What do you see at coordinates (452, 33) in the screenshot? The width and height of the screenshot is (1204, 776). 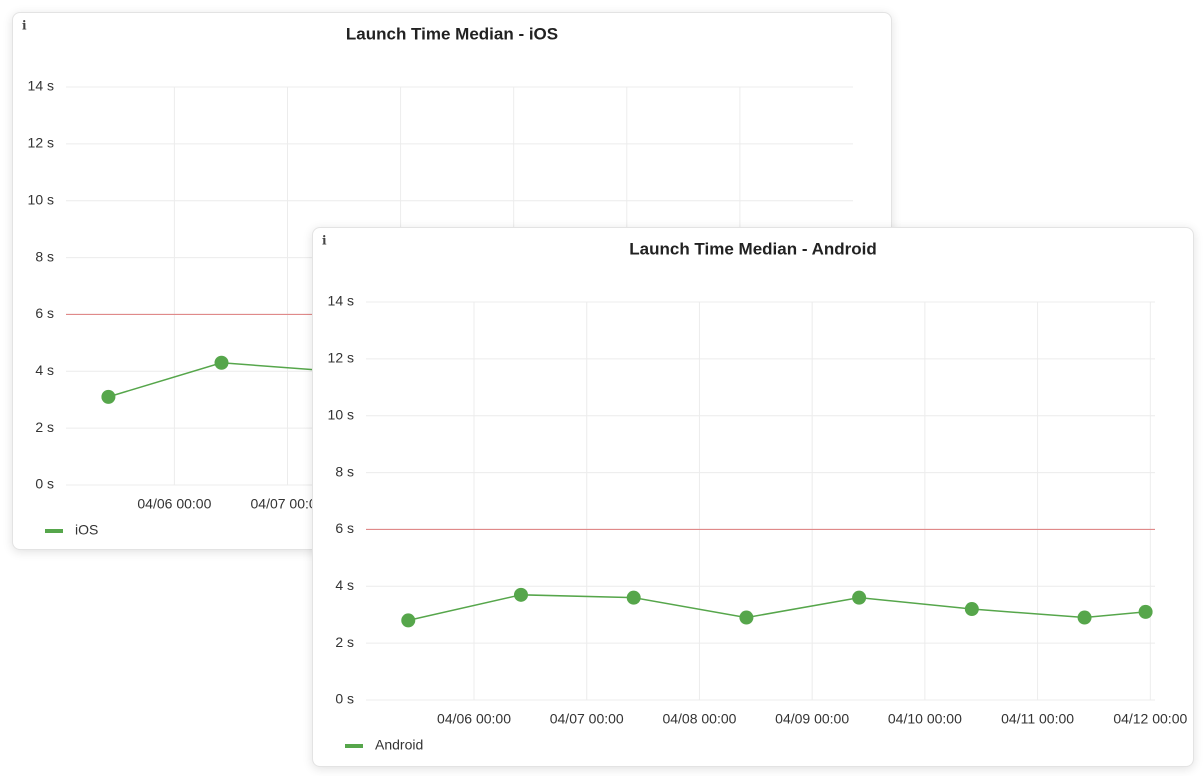 I see `chart-title: Launch Time Median - iOS` at bounding box center [452, 33].